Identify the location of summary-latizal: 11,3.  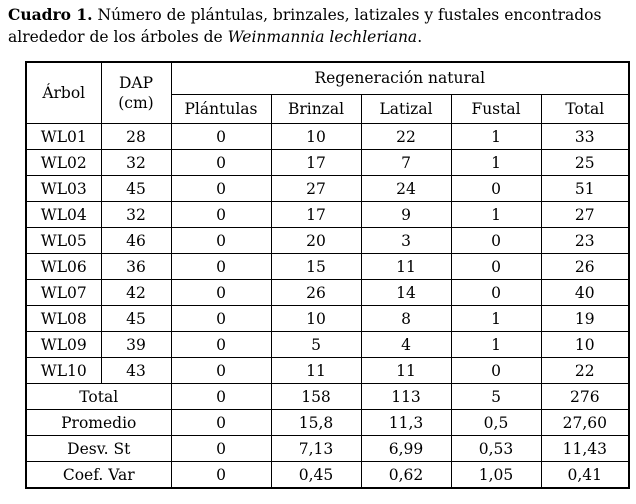
(406, 422).